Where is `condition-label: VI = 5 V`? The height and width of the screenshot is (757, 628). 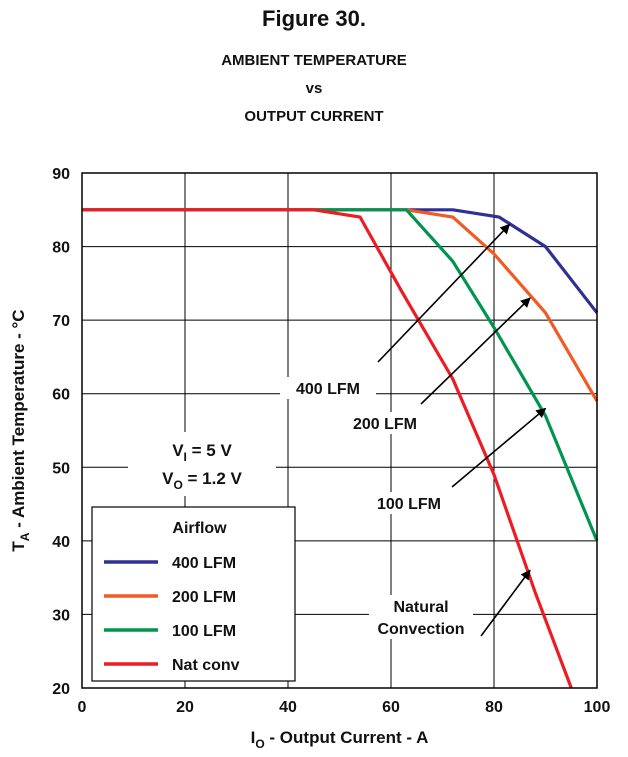 condition-label: VI = 5 V is located at coordinates (202, 452).